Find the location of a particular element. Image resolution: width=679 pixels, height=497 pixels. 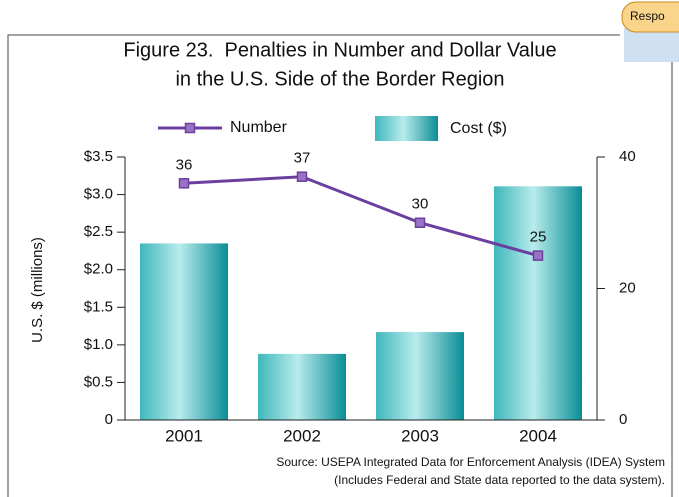

x-tick-label: 2004 is located at coordinates (538, 435).